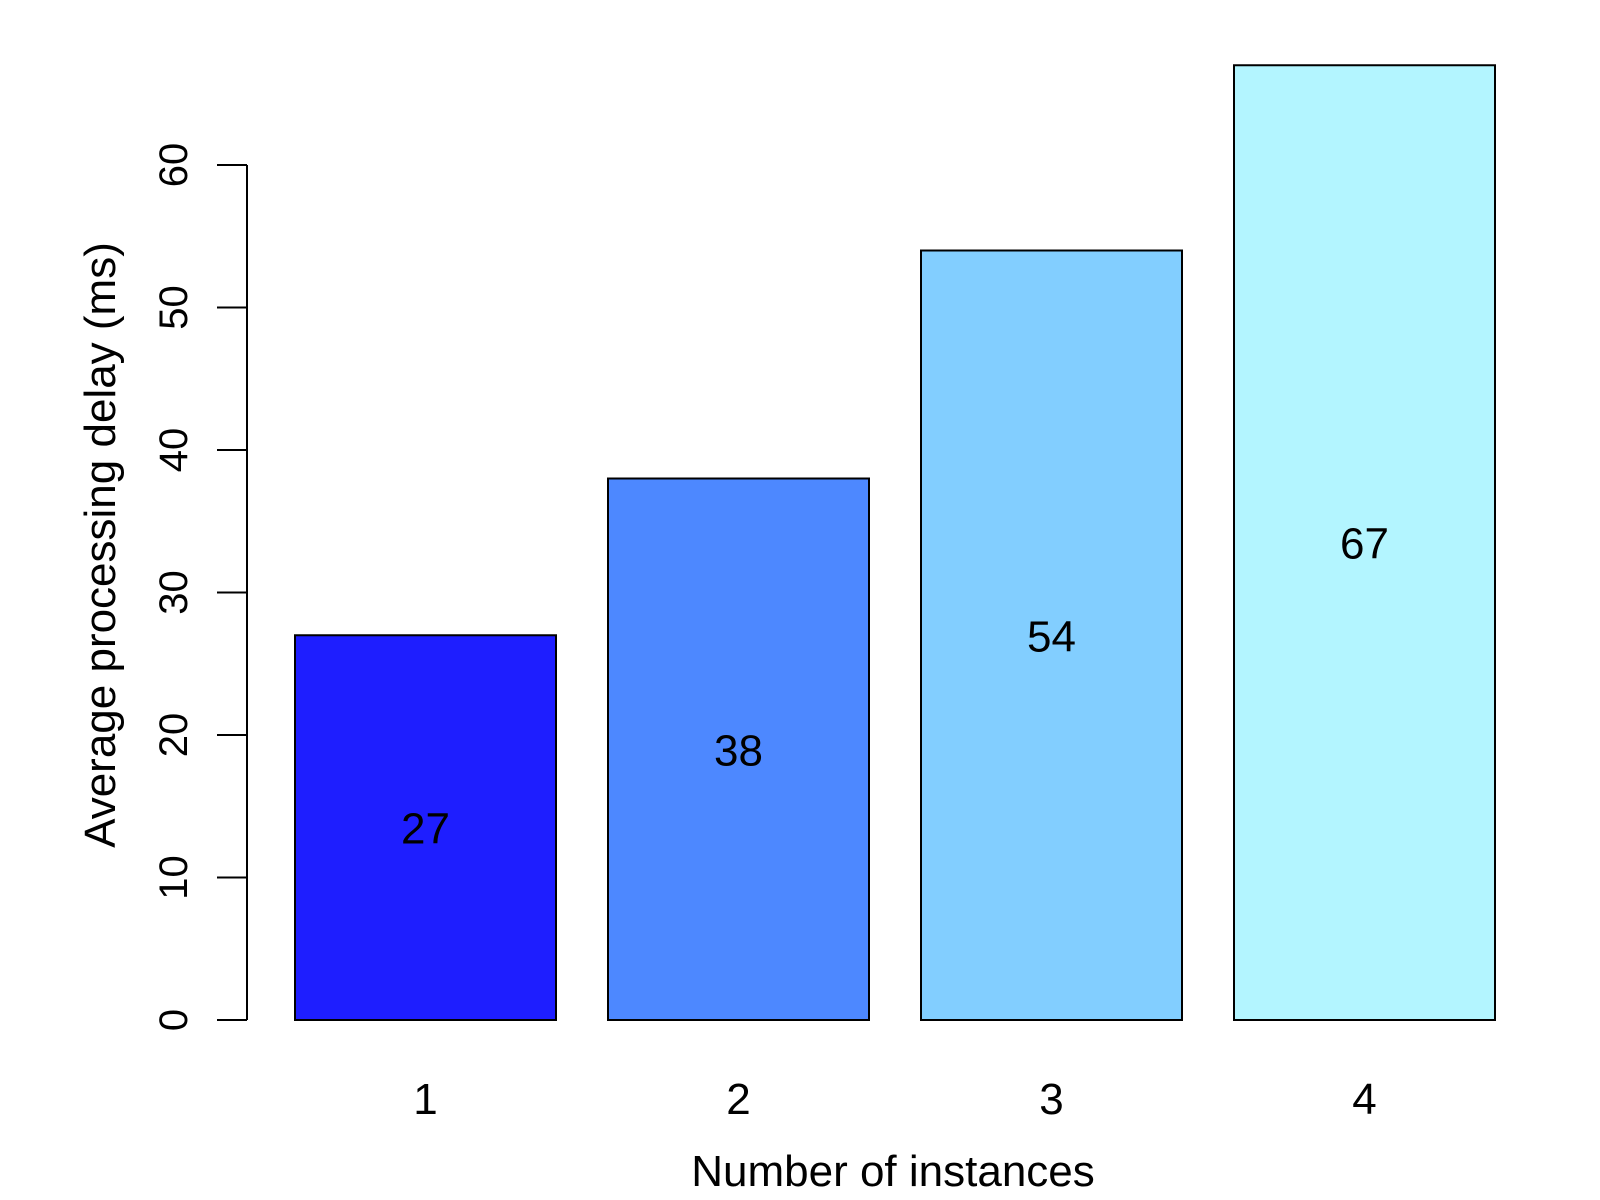  I want to click on y-axis-title: Average processing delay (ms), so click(100, 545).